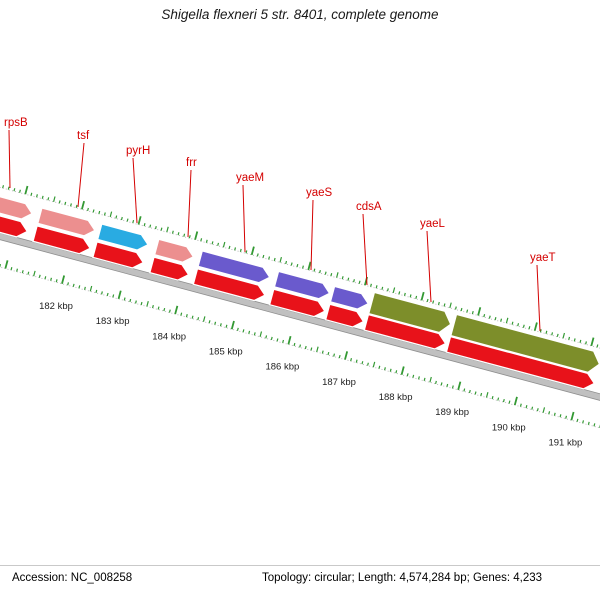 The height and width of the screenshot is (600, 600). I want to click on gene-label-yaeS: yaeS, so click(319, 193).